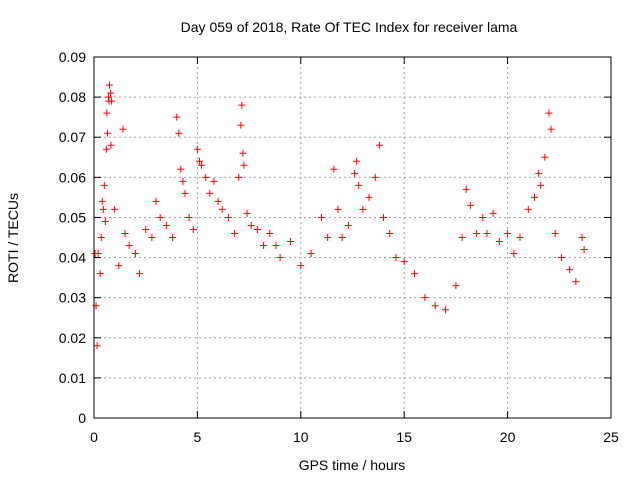 Image resolution: width=640 pixels, height=480 pixels. What do you see at coordinates (72, 57) in the screenshot?
I see `y-tick-label: 0.09` at bounding box center [72, 57].